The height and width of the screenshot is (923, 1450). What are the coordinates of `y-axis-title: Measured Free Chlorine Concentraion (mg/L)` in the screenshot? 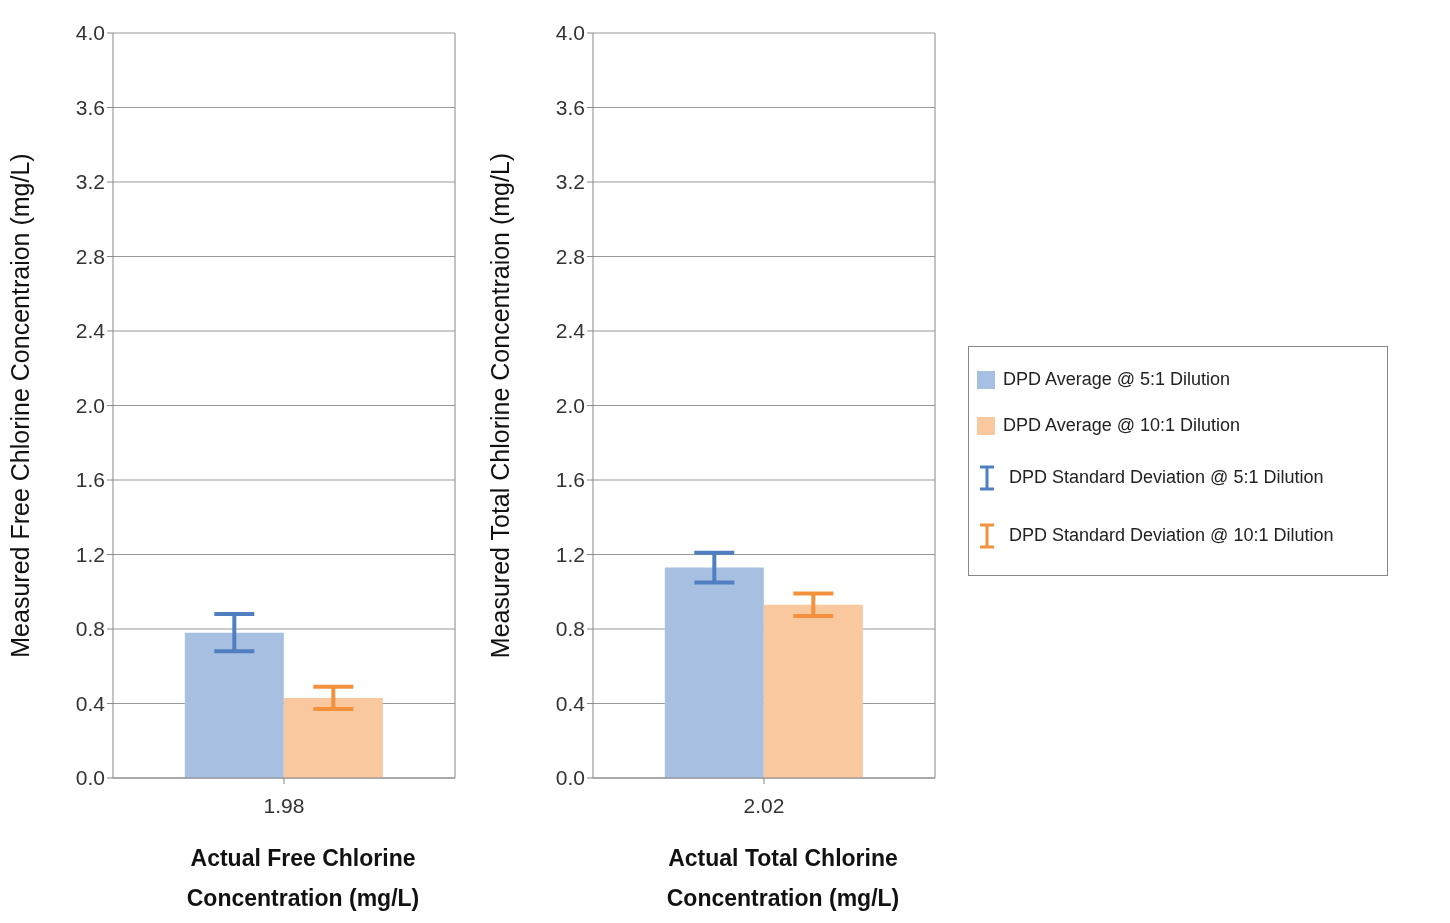 It's located at (19, 405).